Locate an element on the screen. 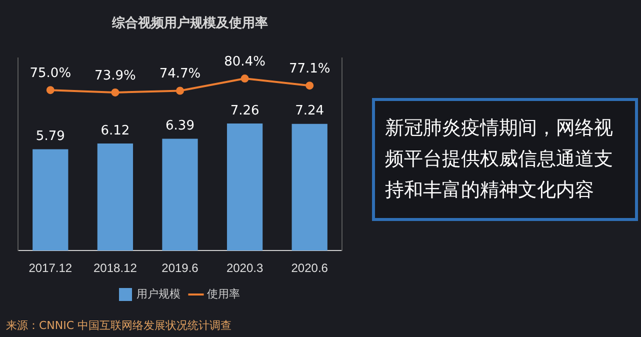  data-label: 77.1% is located at coordinates (309, 68).